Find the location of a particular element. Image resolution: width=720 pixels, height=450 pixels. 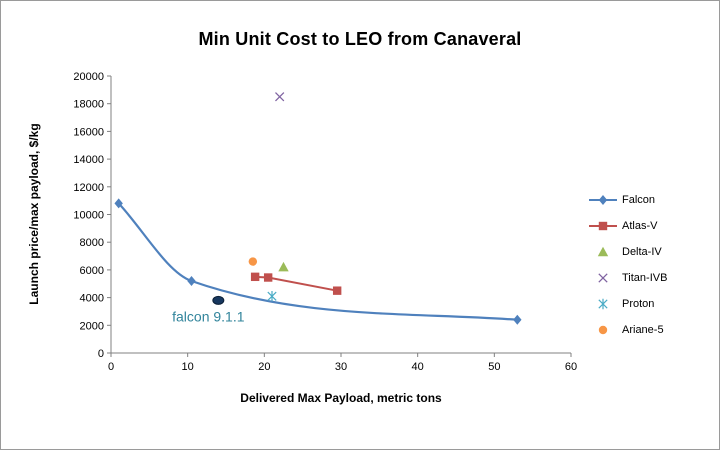

diamond-marker-icon is located at coordinates (603, 200).